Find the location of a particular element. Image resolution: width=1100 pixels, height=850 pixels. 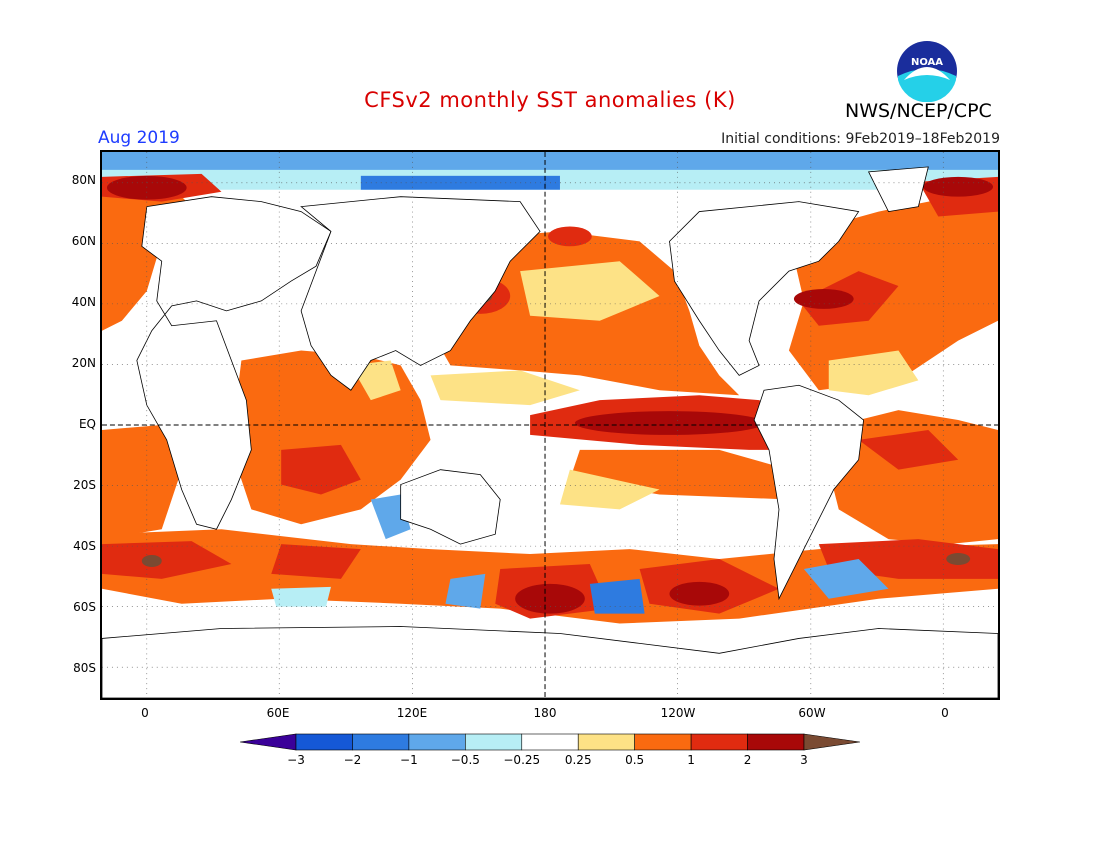

lon-label-0-east: 0 is located at coordinates (945, 713).